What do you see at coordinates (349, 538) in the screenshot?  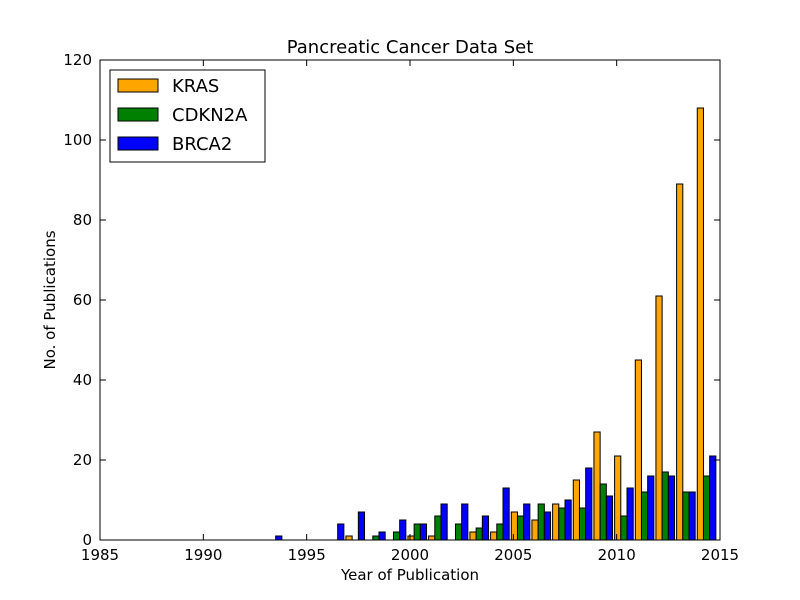 I see `bar-kras-1997` at bounding box center [349, 538].